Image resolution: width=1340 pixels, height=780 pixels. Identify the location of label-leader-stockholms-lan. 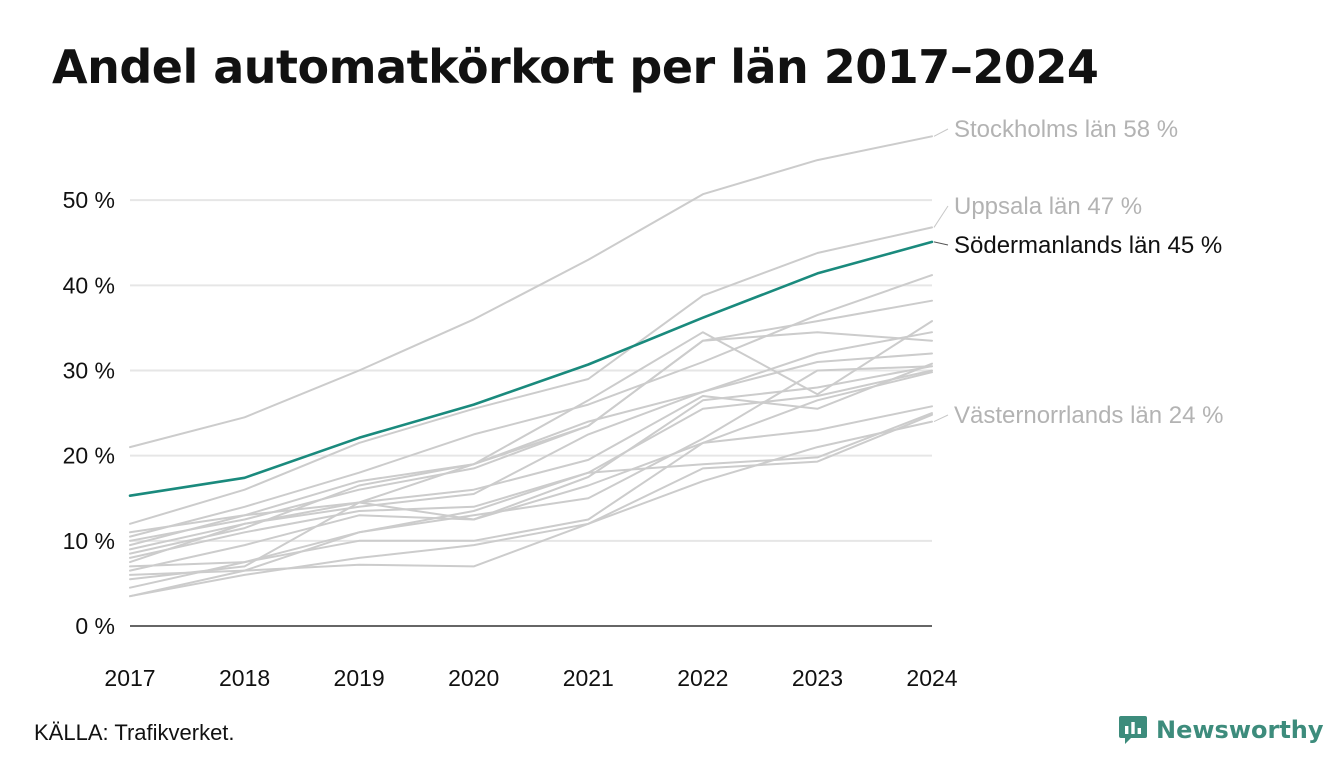
(941, 132).